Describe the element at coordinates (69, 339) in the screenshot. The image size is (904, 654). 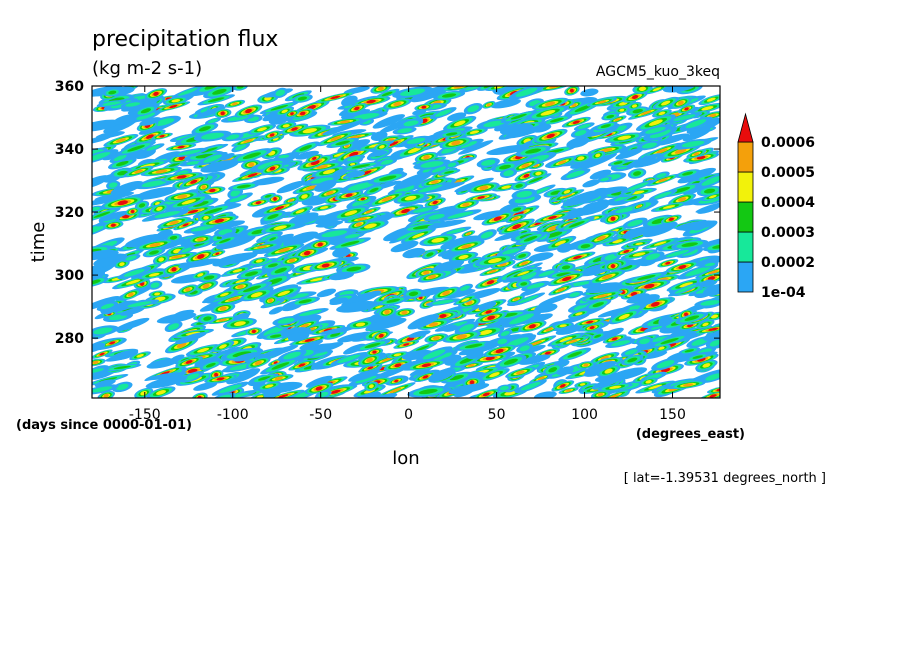
I see `y-tick-label: 280` at that location.